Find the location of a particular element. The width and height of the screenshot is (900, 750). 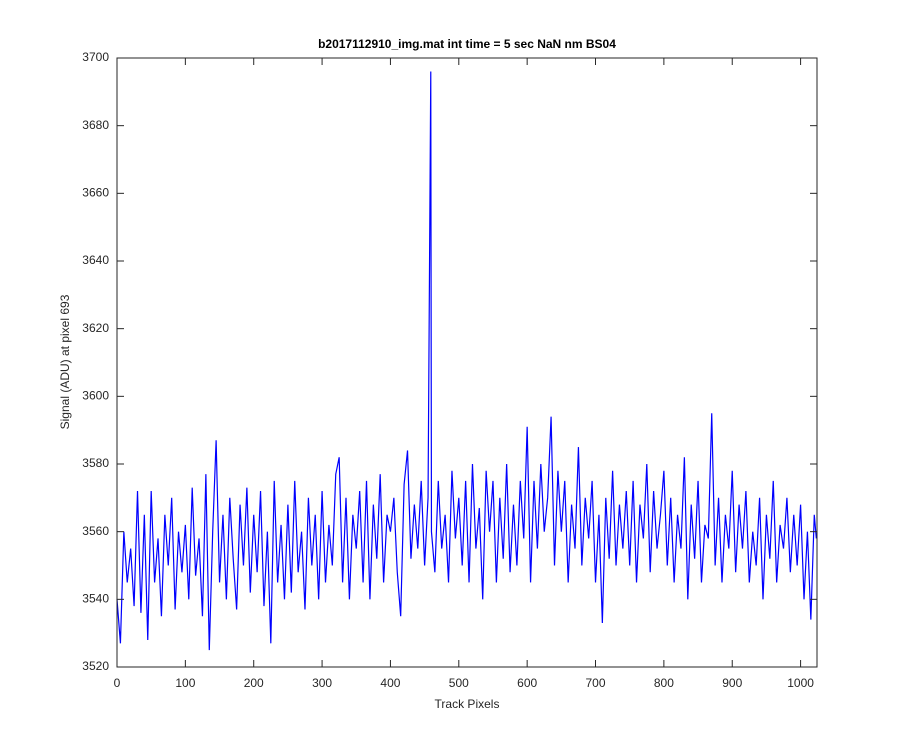

x-tick-label: 200 is located at coordinates (254, 683).